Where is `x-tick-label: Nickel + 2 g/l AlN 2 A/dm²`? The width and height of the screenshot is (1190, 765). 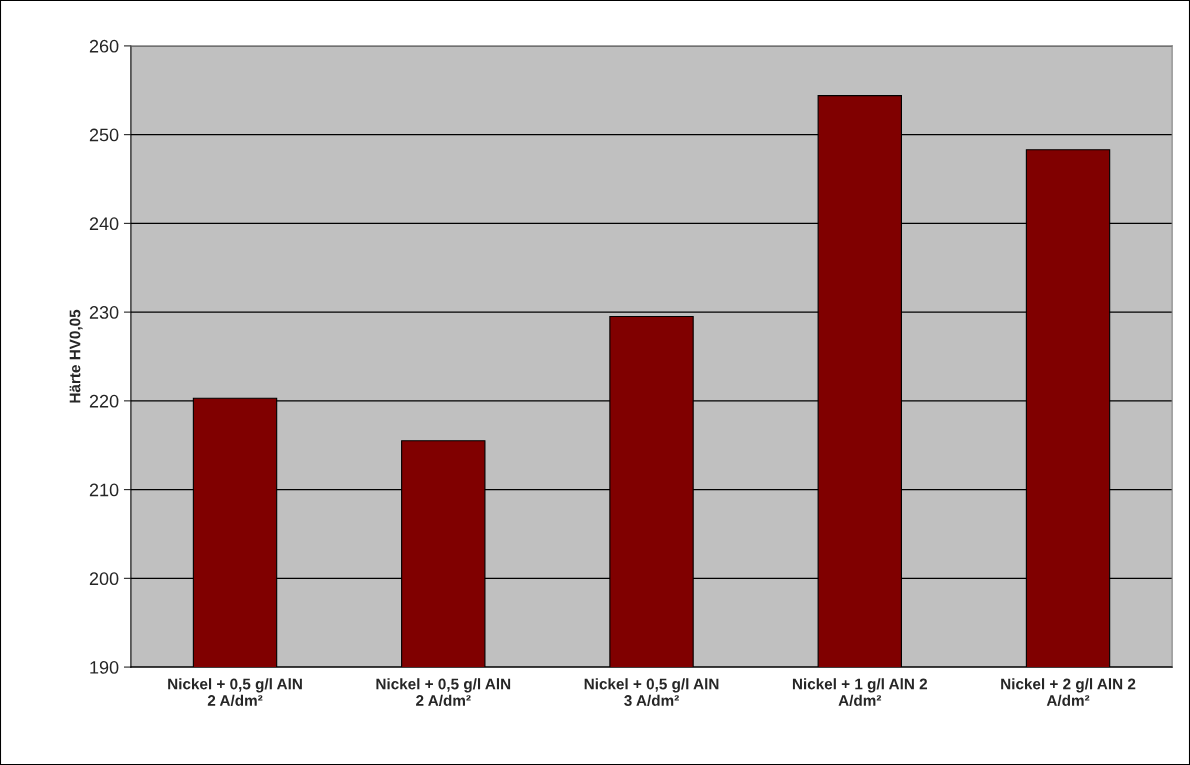
x-tick-label: Nickel + 2 g/l AlN 2 A/dm² is located at coordinates (1068, 692).